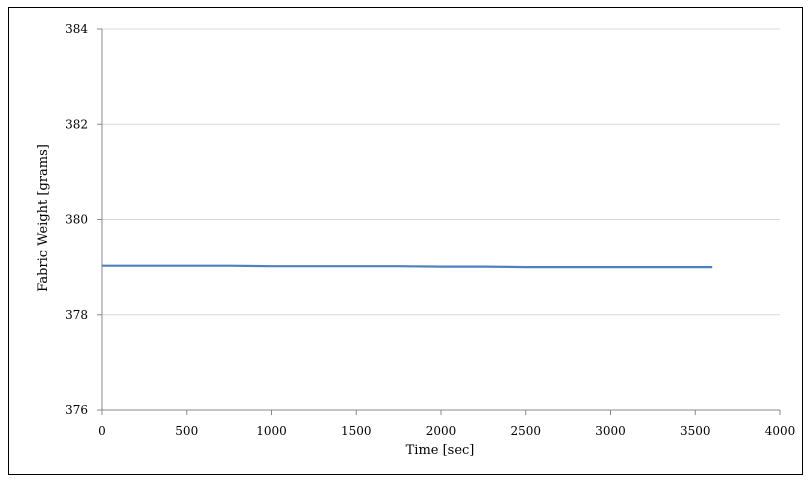  Describe the element at coordinates (356, 431) in the screenshot. I see `x-tick-label-1500: 1500` at that location.